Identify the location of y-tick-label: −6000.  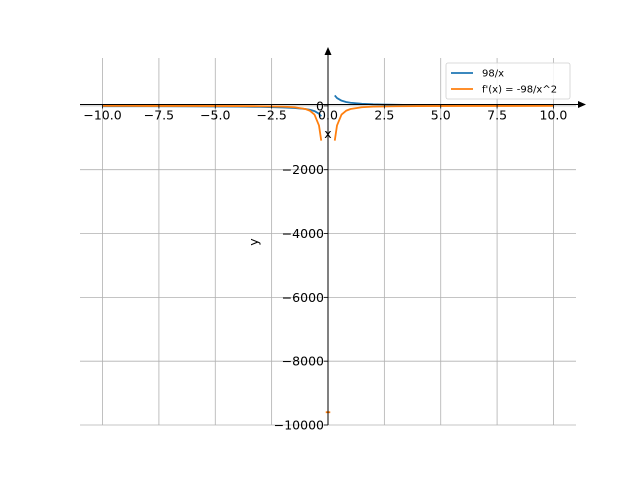
(303, 297).